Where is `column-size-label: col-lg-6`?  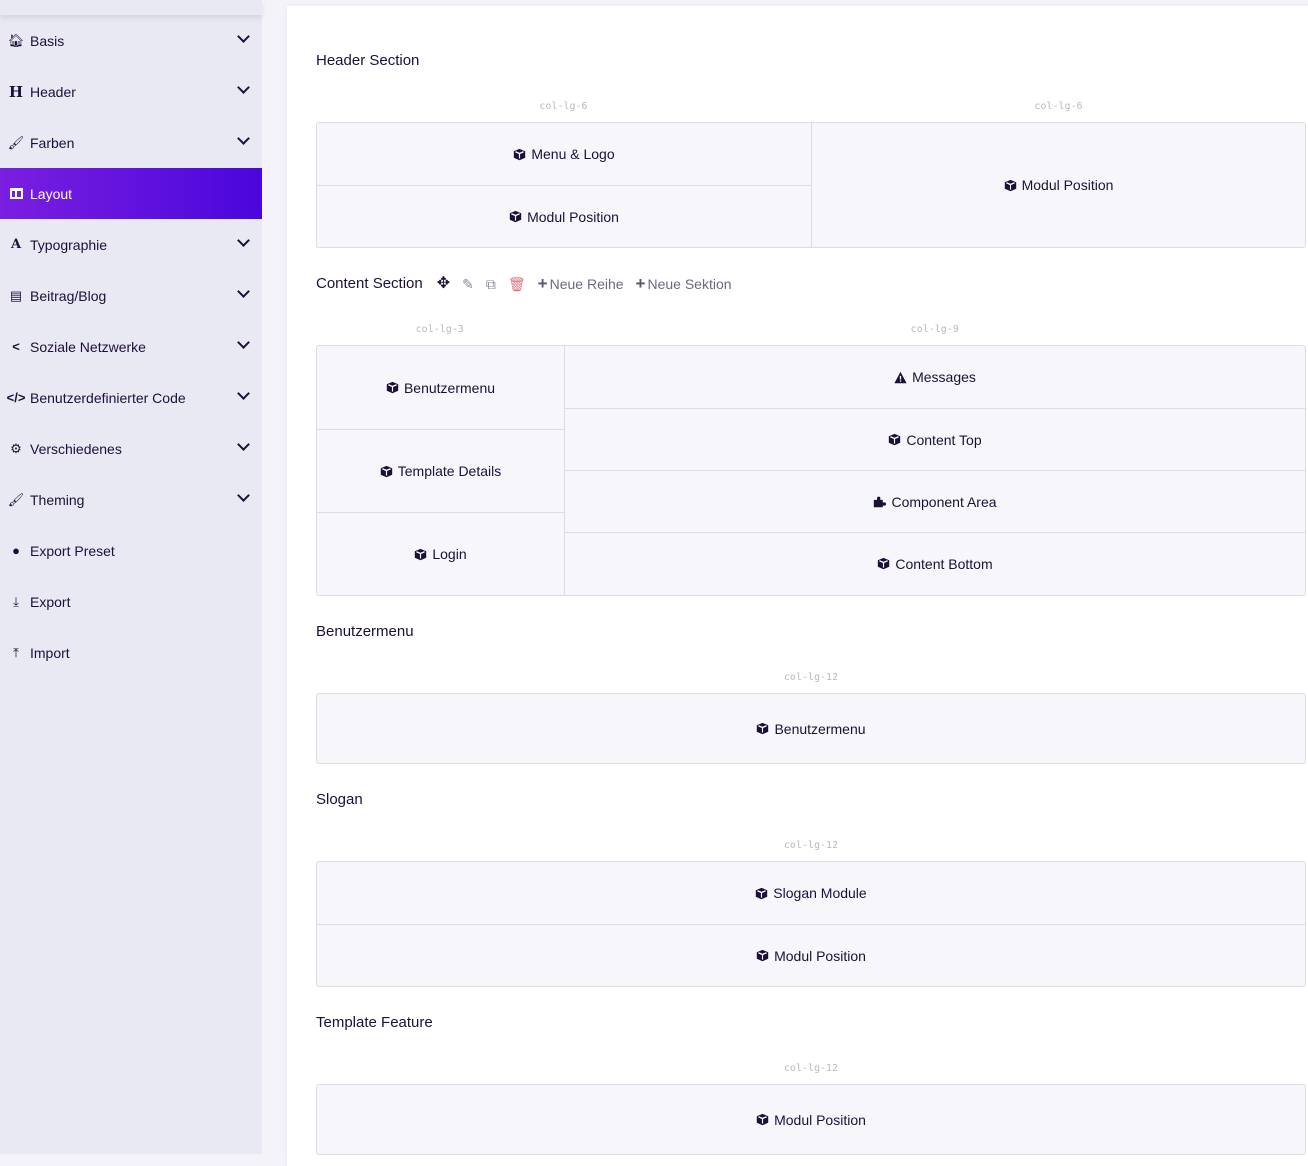 column-size-label: col-lg-6 is located at coordinates (563, 106).